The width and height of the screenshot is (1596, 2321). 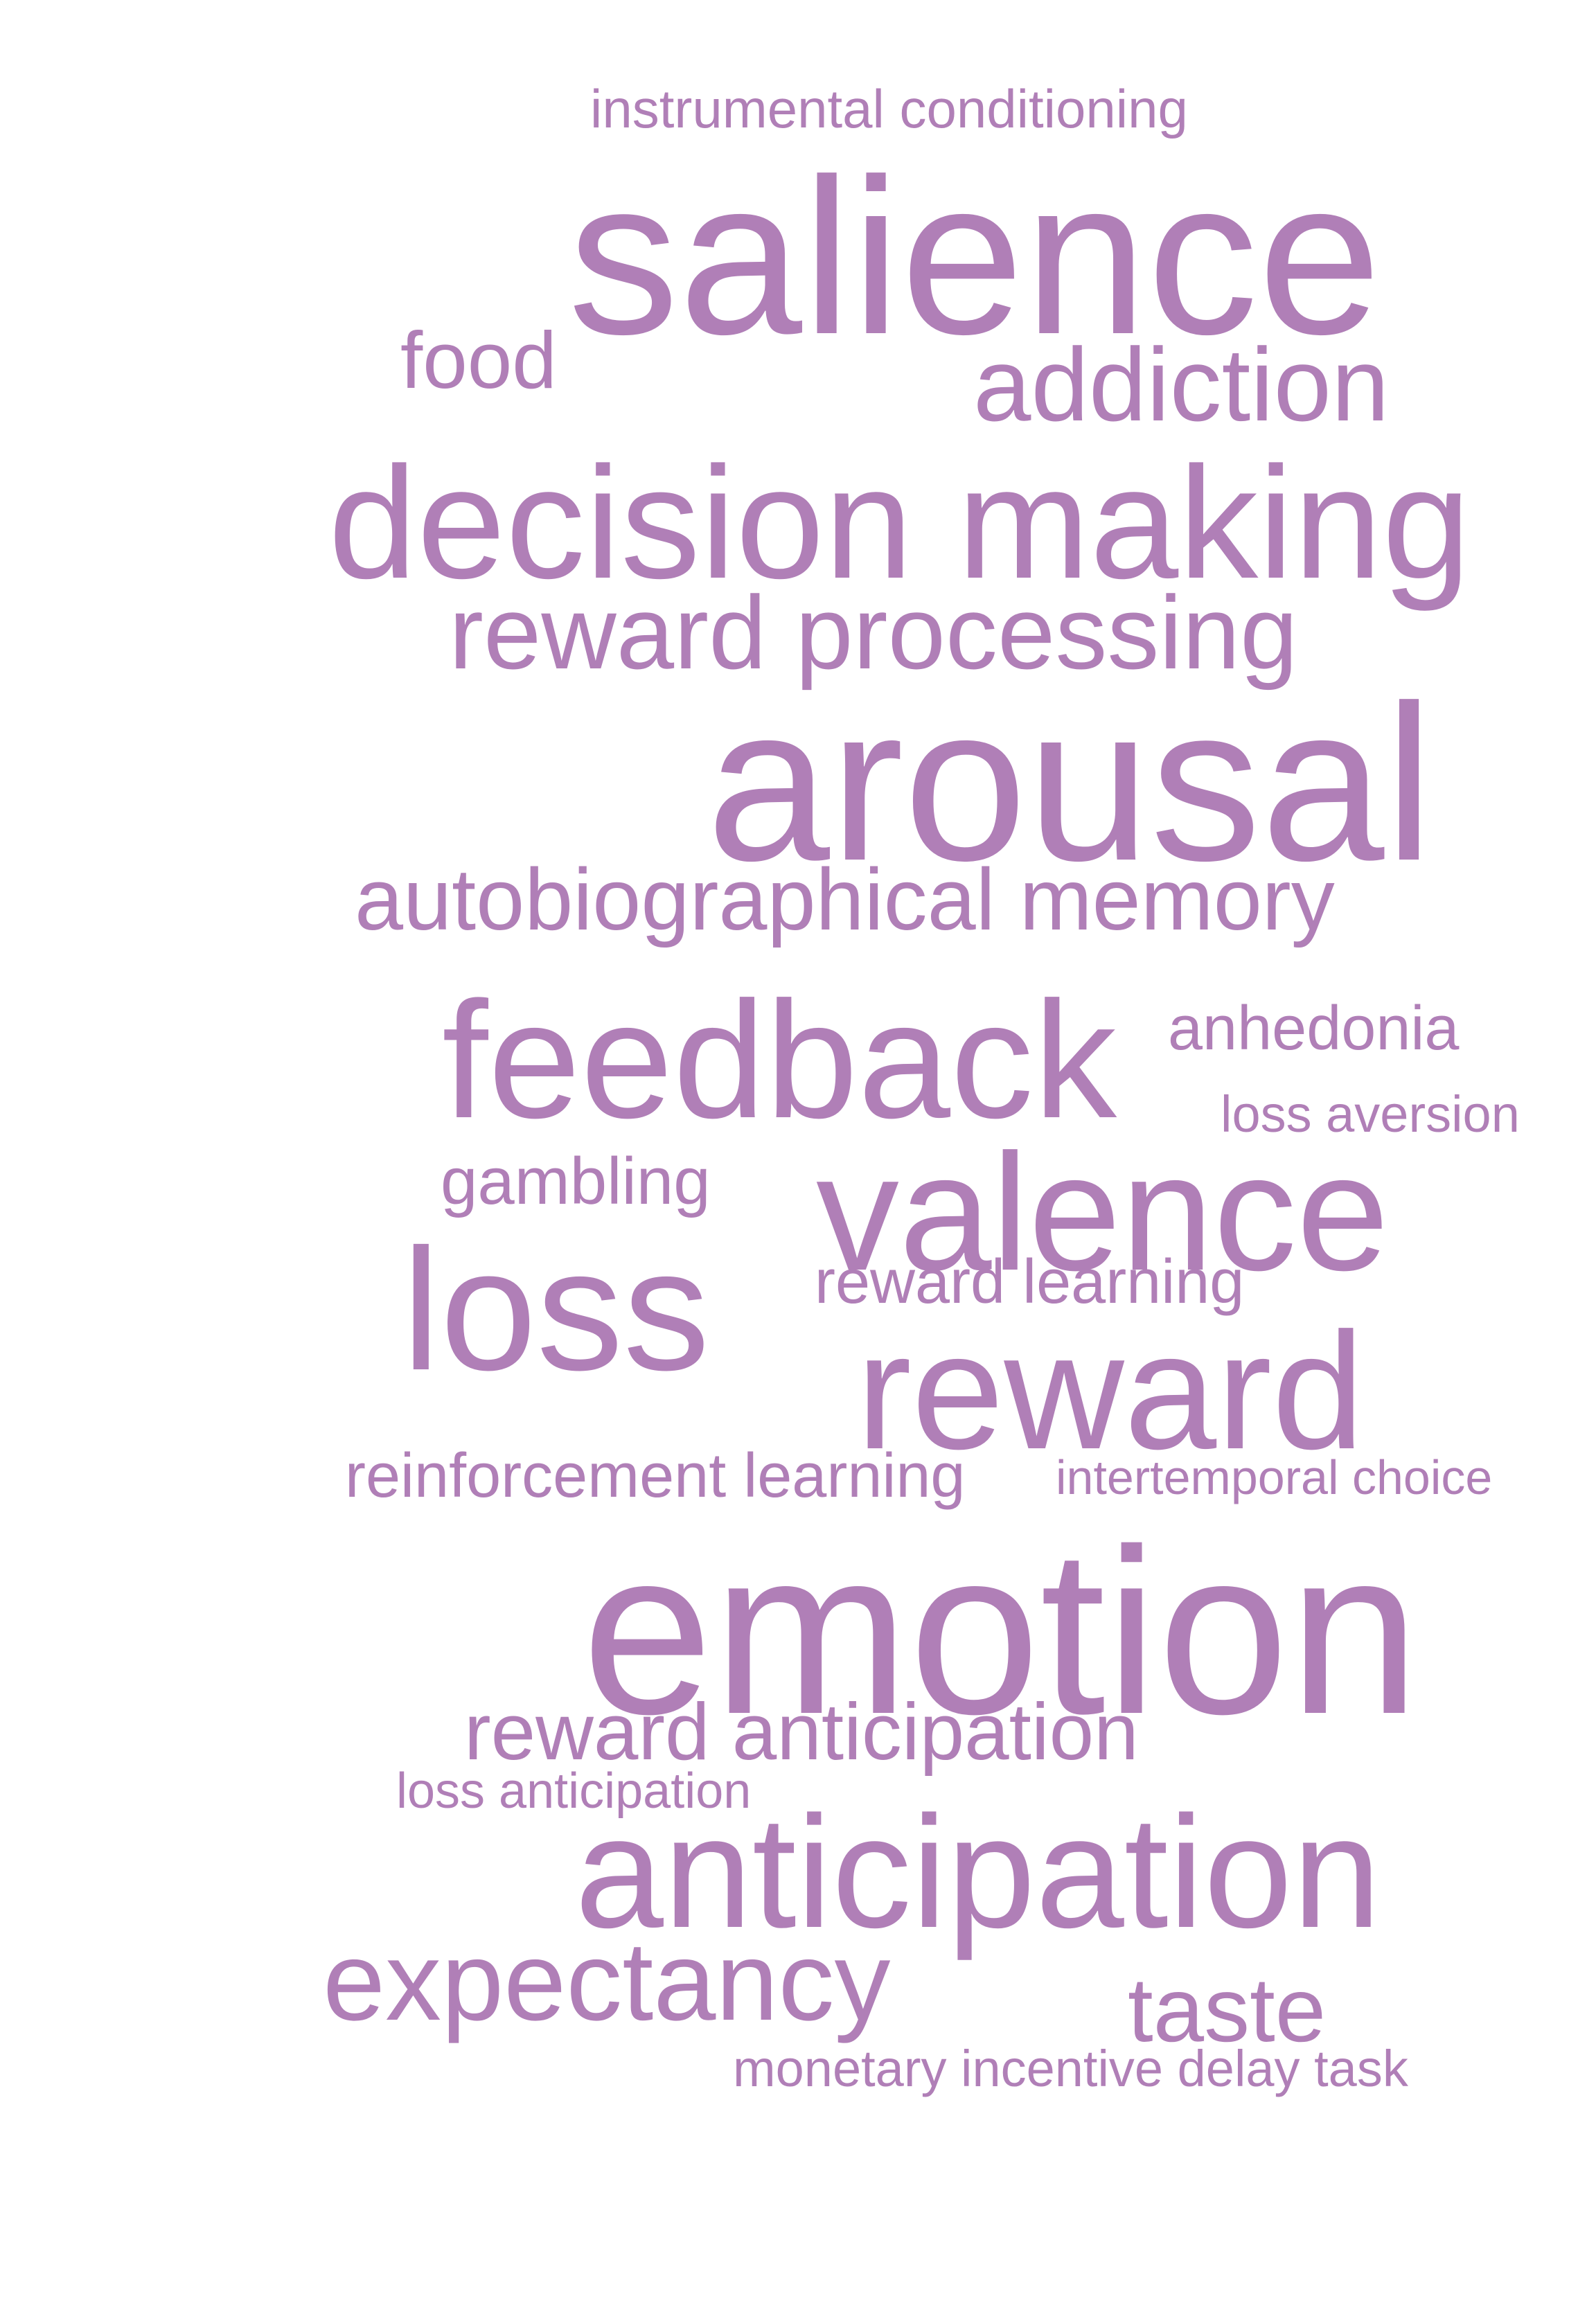 What do you see at coordinates (655, 1476) in the screenshot?
I see `word-reinforcement-learning: reinforcement learning` at bounding box center [655, 1476].